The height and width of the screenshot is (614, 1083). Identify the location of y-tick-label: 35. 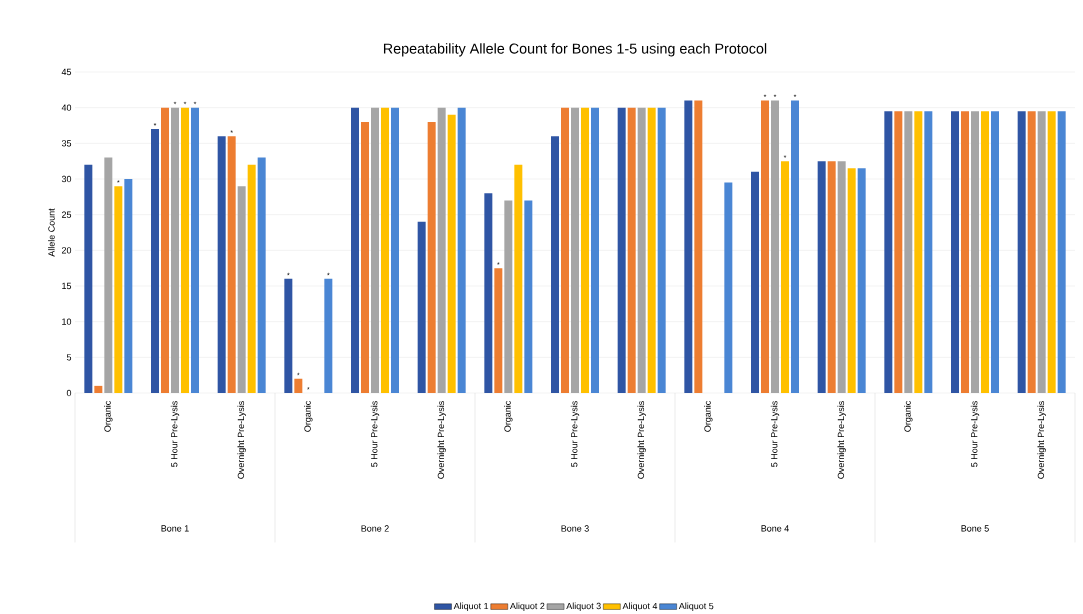
(66, 143).